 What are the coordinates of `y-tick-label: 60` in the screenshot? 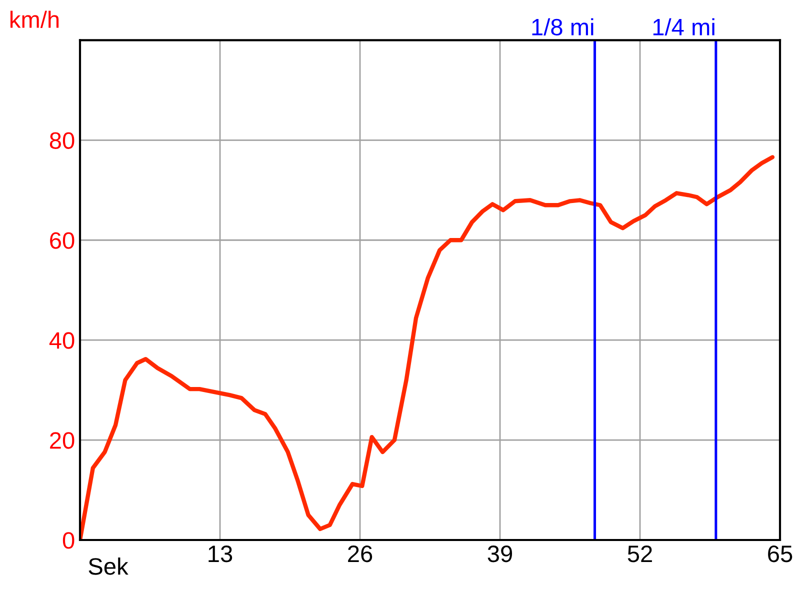 It's located at (62, 240).